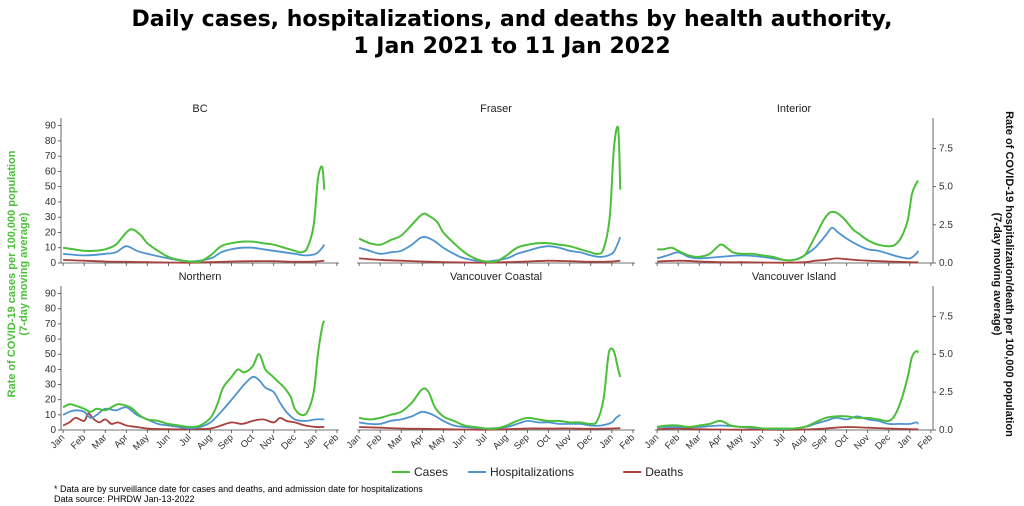  I want to click on panel-title: Vancouver Island, so click(794, 277).